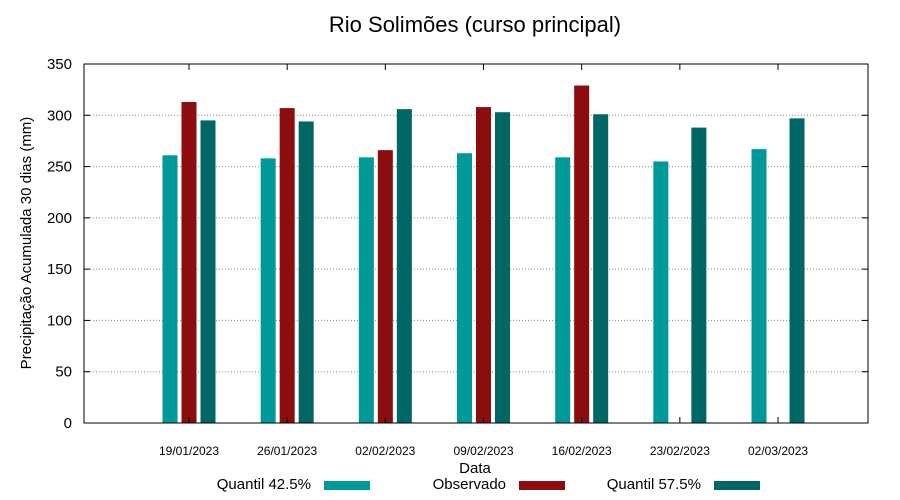  Describe the element at coordinates (59, 167) in the screenshot. I see `y-tick-label: 250` at that location.